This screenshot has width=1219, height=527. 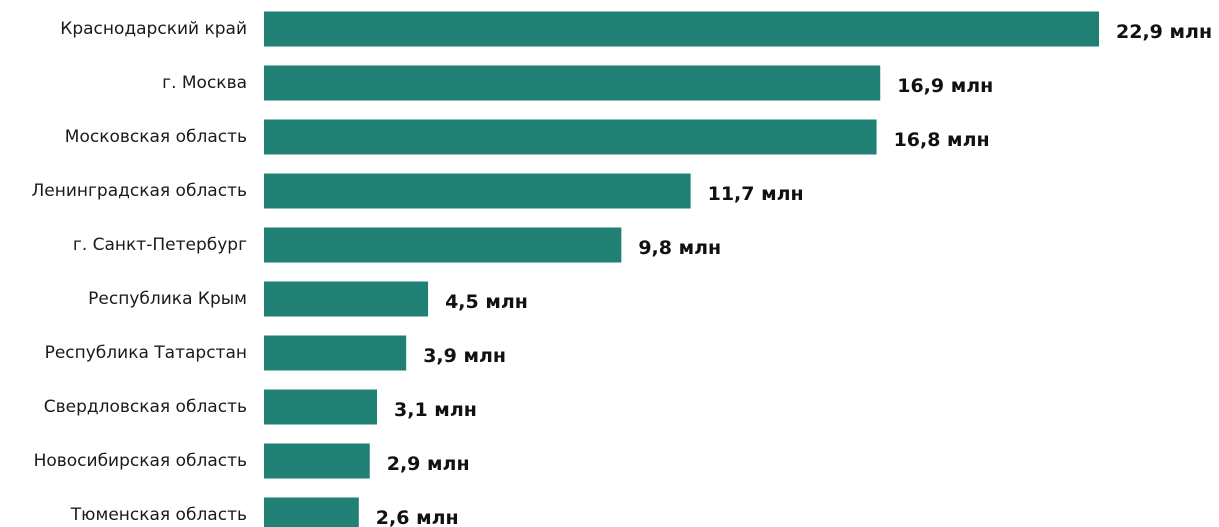 I want to click on bar-row: г. Москва 16,9 млн, so click(x=577, y=83).